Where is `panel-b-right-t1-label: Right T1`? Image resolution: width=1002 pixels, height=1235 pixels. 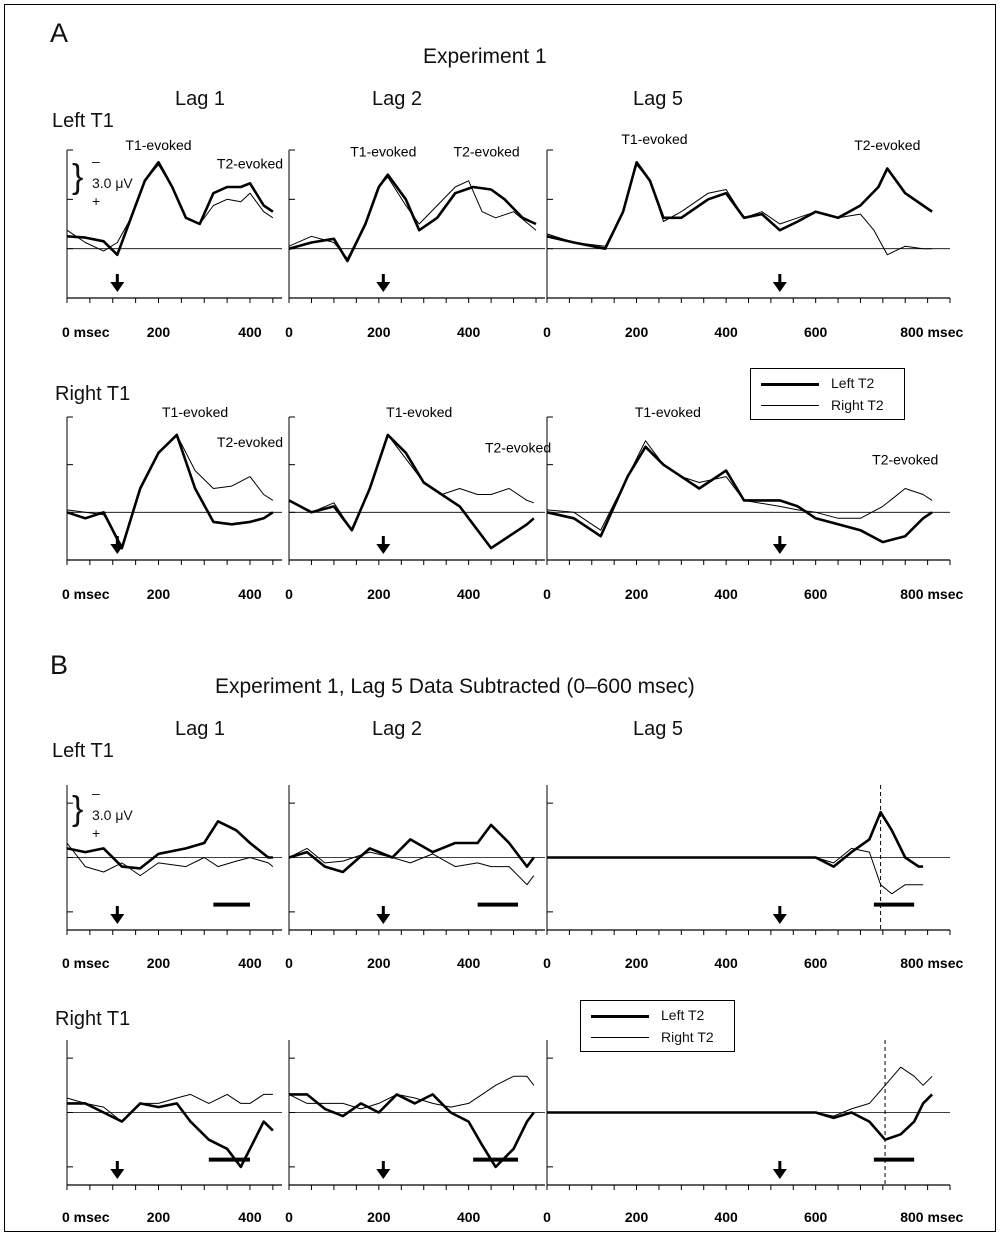
panel-b-right-t1-label: Right T1 is located at coordinates (93, 1019).